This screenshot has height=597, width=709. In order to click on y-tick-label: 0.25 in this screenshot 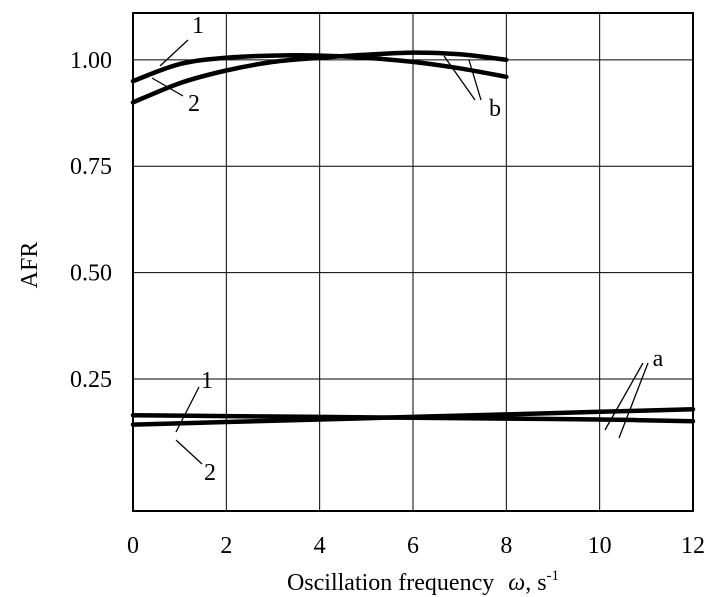, I will do `click(91, 380)`.